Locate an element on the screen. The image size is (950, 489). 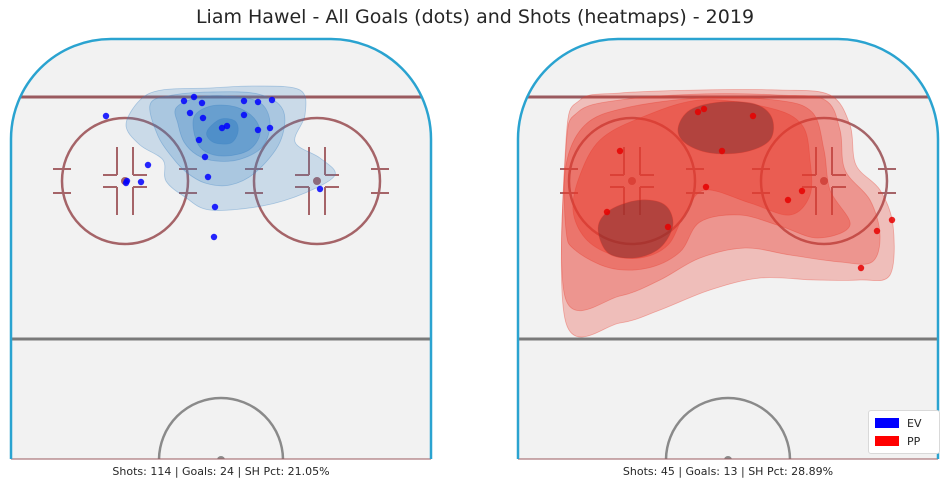
goal-dots-ev is located at coordinates (213, 167).